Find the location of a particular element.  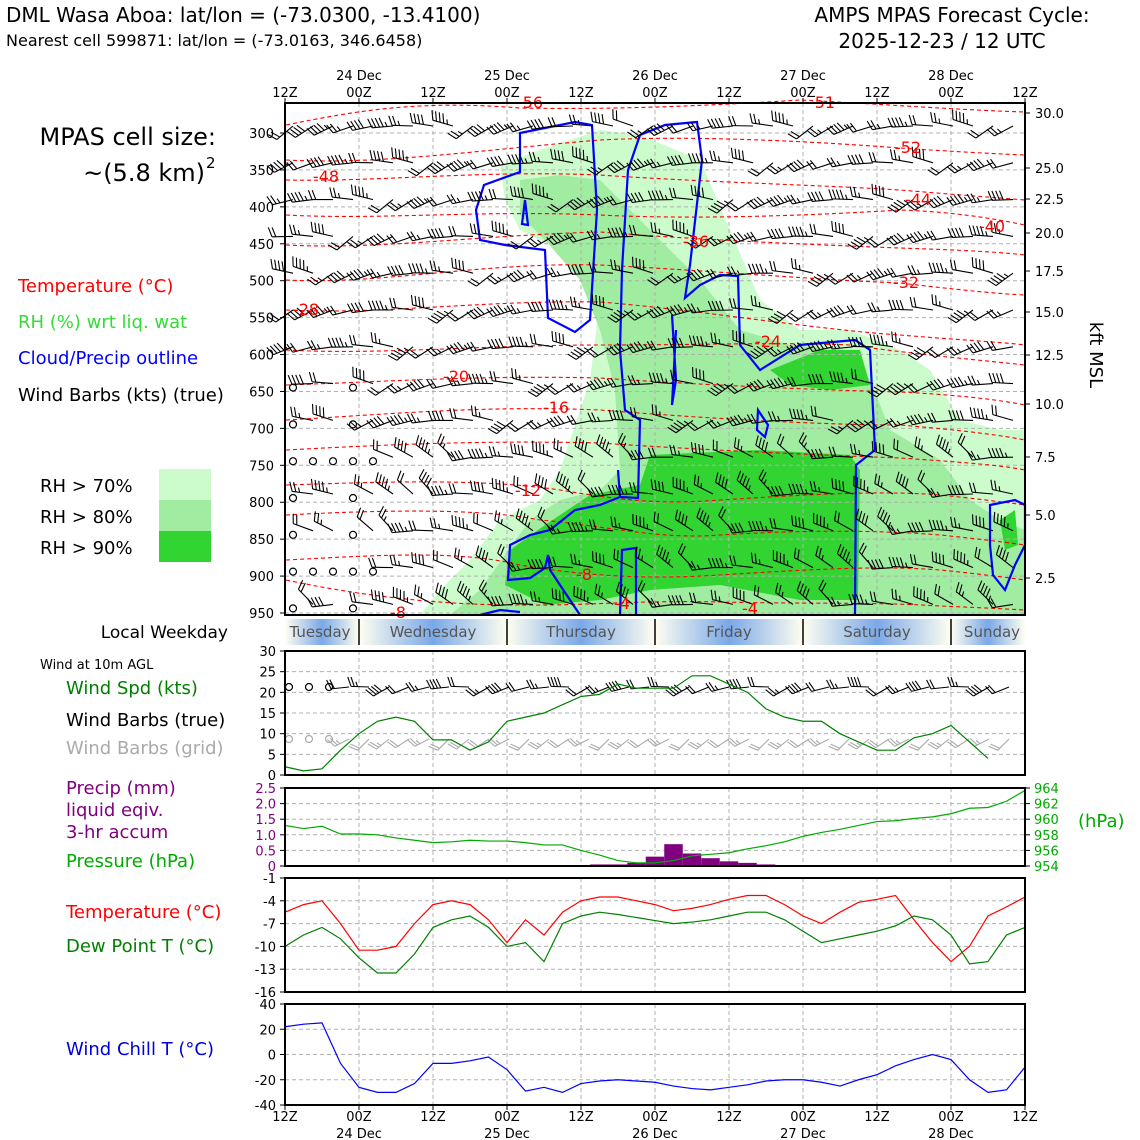

y-tick-label: 0.5 is located at coordinates (265, 851).